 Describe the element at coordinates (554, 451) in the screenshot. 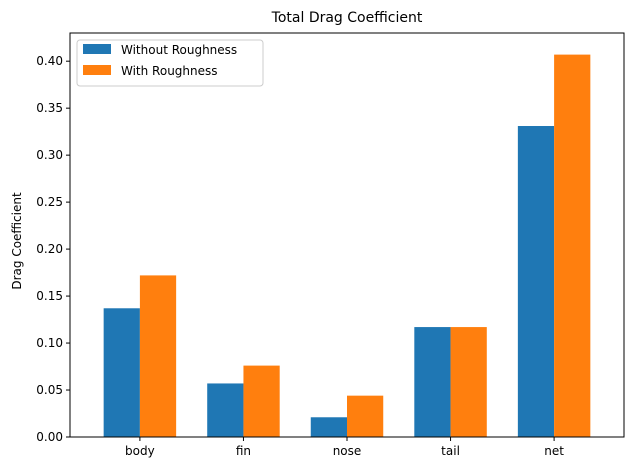

I see `x-tick-label-net: net` at that location.